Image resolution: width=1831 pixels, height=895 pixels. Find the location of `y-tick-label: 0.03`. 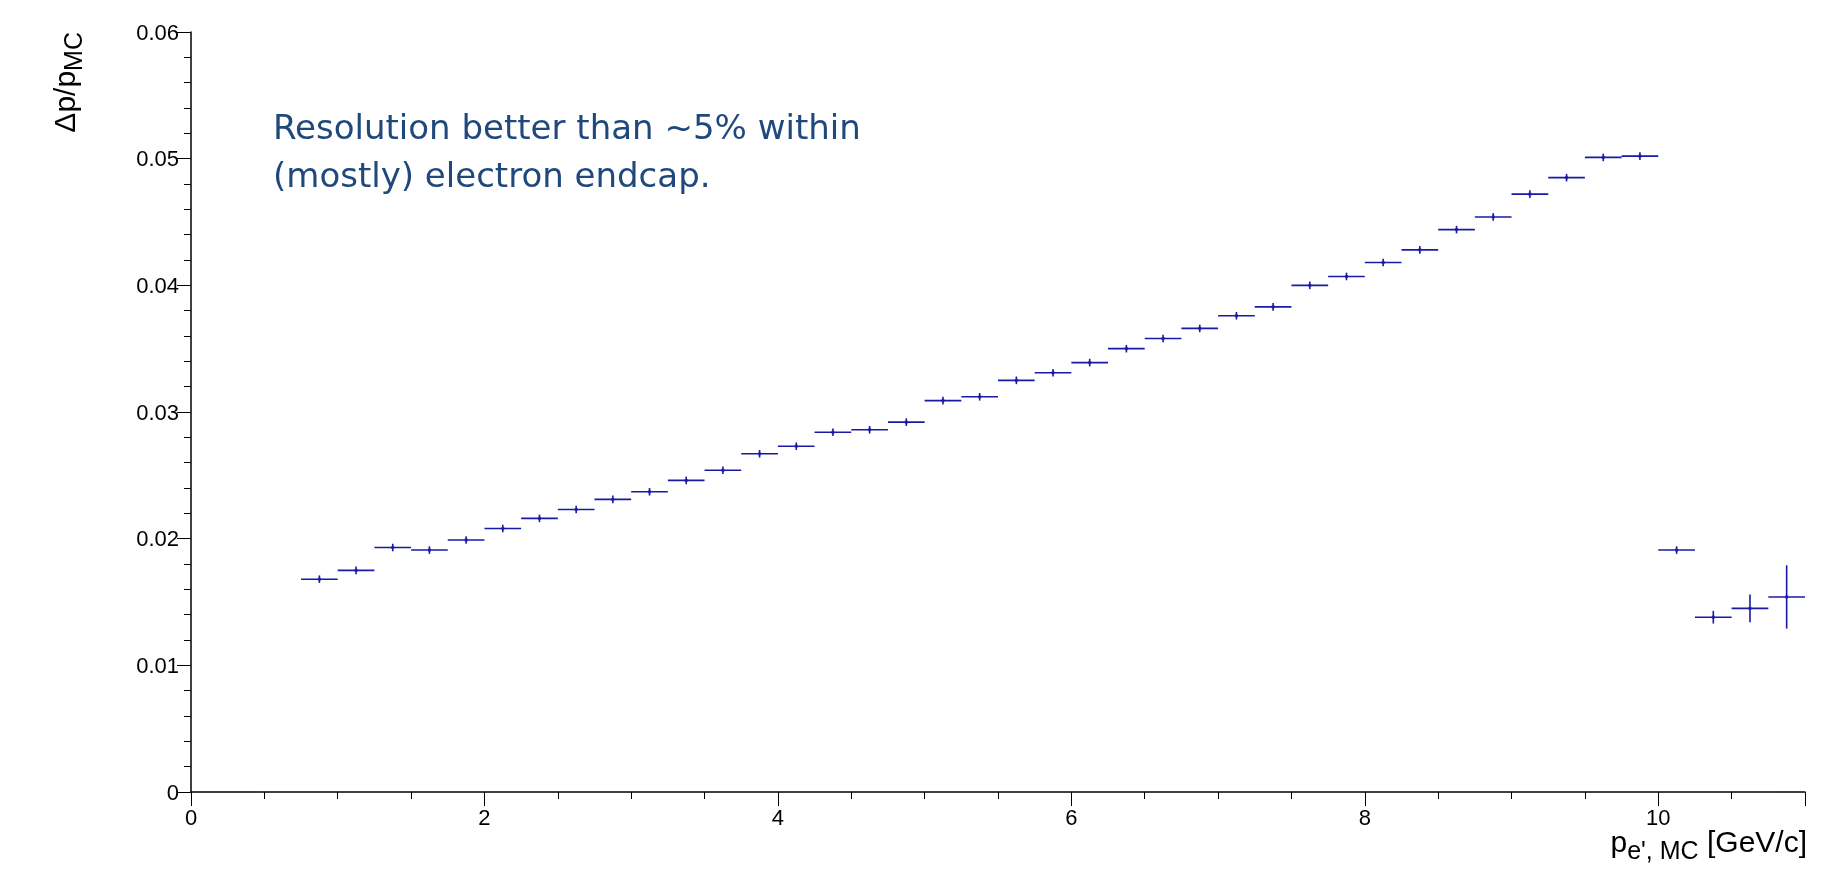

y-tick-label: 0.03 is located at coordinates (157, 412).